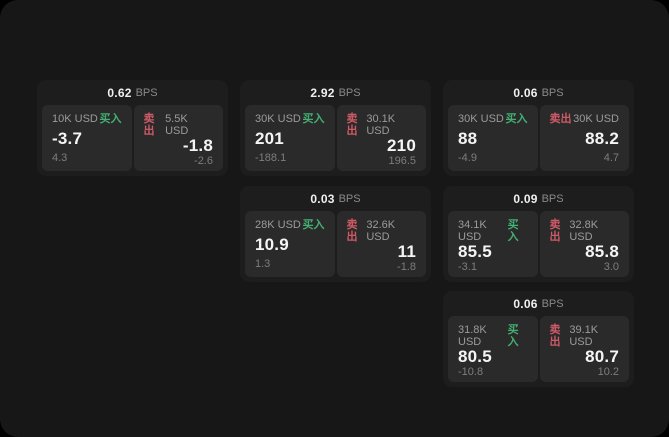 This screenshot has height=437, width=669. Describe the element at coordinates (401, 145) in the screenshot. I see `sell-price: 210` at that location.